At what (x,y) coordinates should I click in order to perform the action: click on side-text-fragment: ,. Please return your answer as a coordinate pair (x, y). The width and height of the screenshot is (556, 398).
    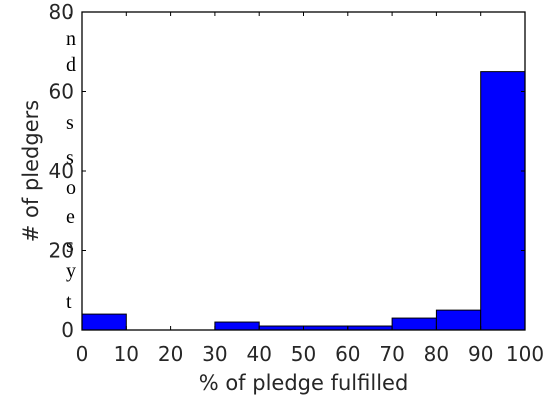
    Looking at the image, I should click on (70, 10).